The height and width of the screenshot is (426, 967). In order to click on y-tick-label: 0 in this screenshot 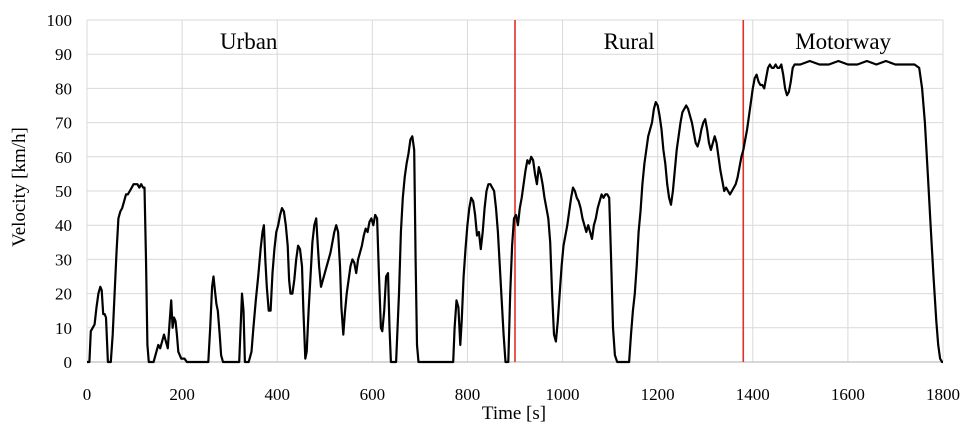, I will do `click(68, 362)`.